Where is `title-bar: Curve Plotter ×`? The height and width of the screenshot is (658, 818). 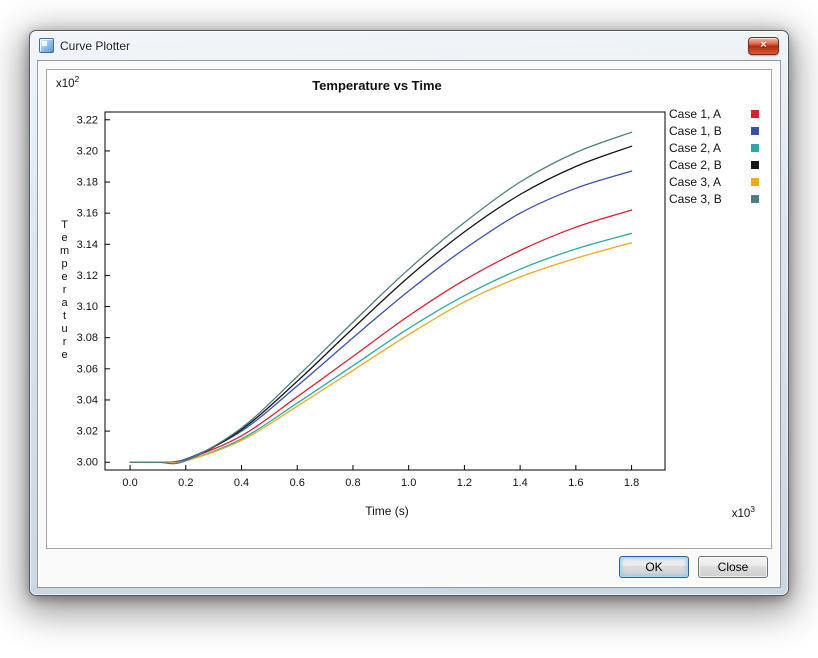
title-bar: Curve Plotter × is located at coordinates (409, 45).